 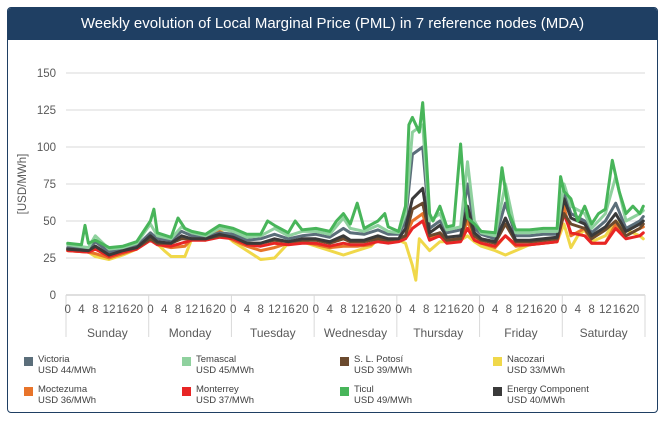 I want to click on legend-series-name: Victoria, so click(x=54, y=359).